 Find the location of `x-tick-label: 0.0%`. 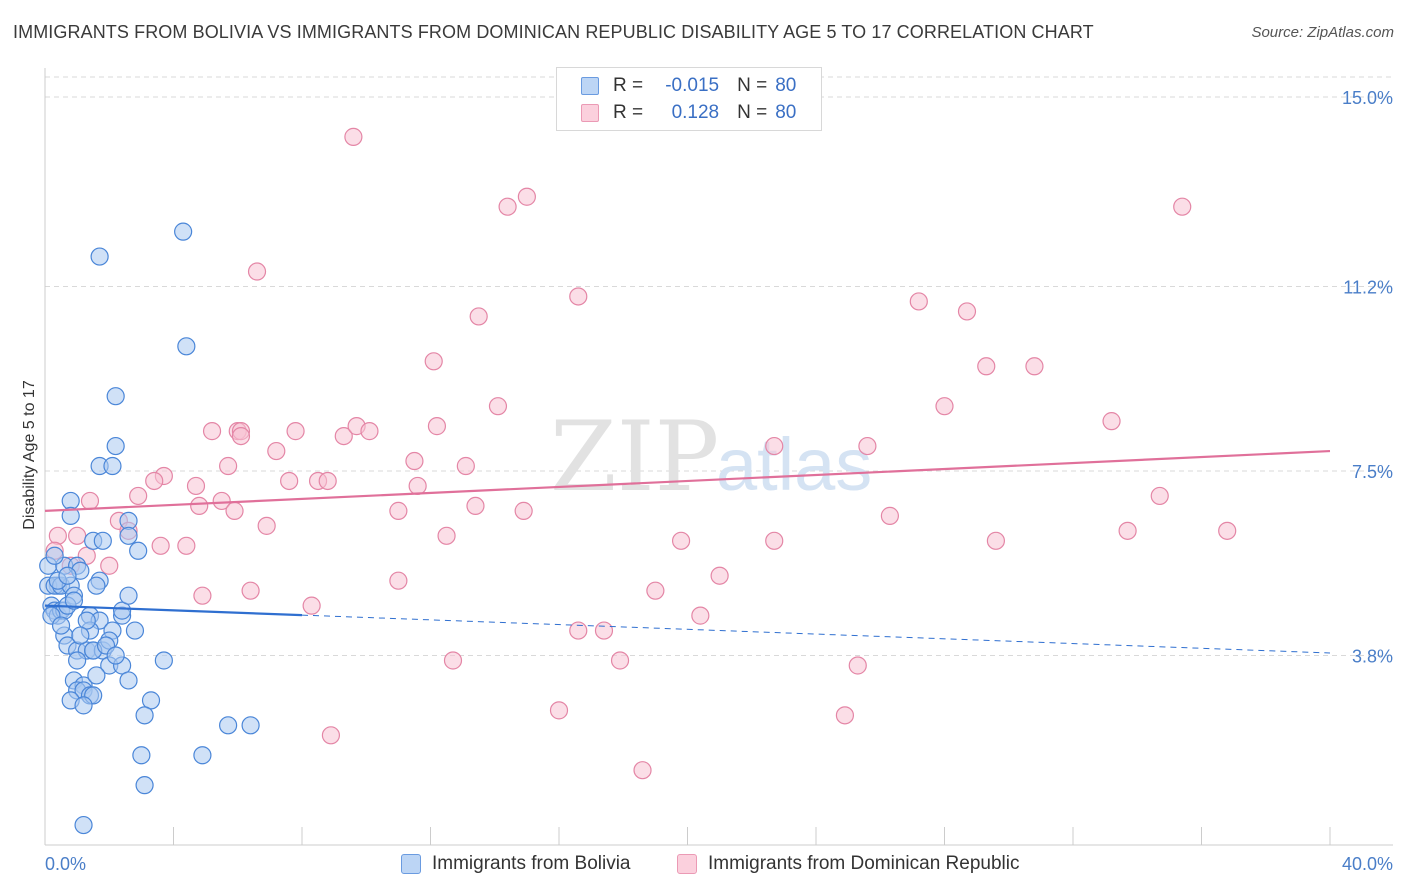

x-tick-label: 0.0% is located at coordinates (65, 864).